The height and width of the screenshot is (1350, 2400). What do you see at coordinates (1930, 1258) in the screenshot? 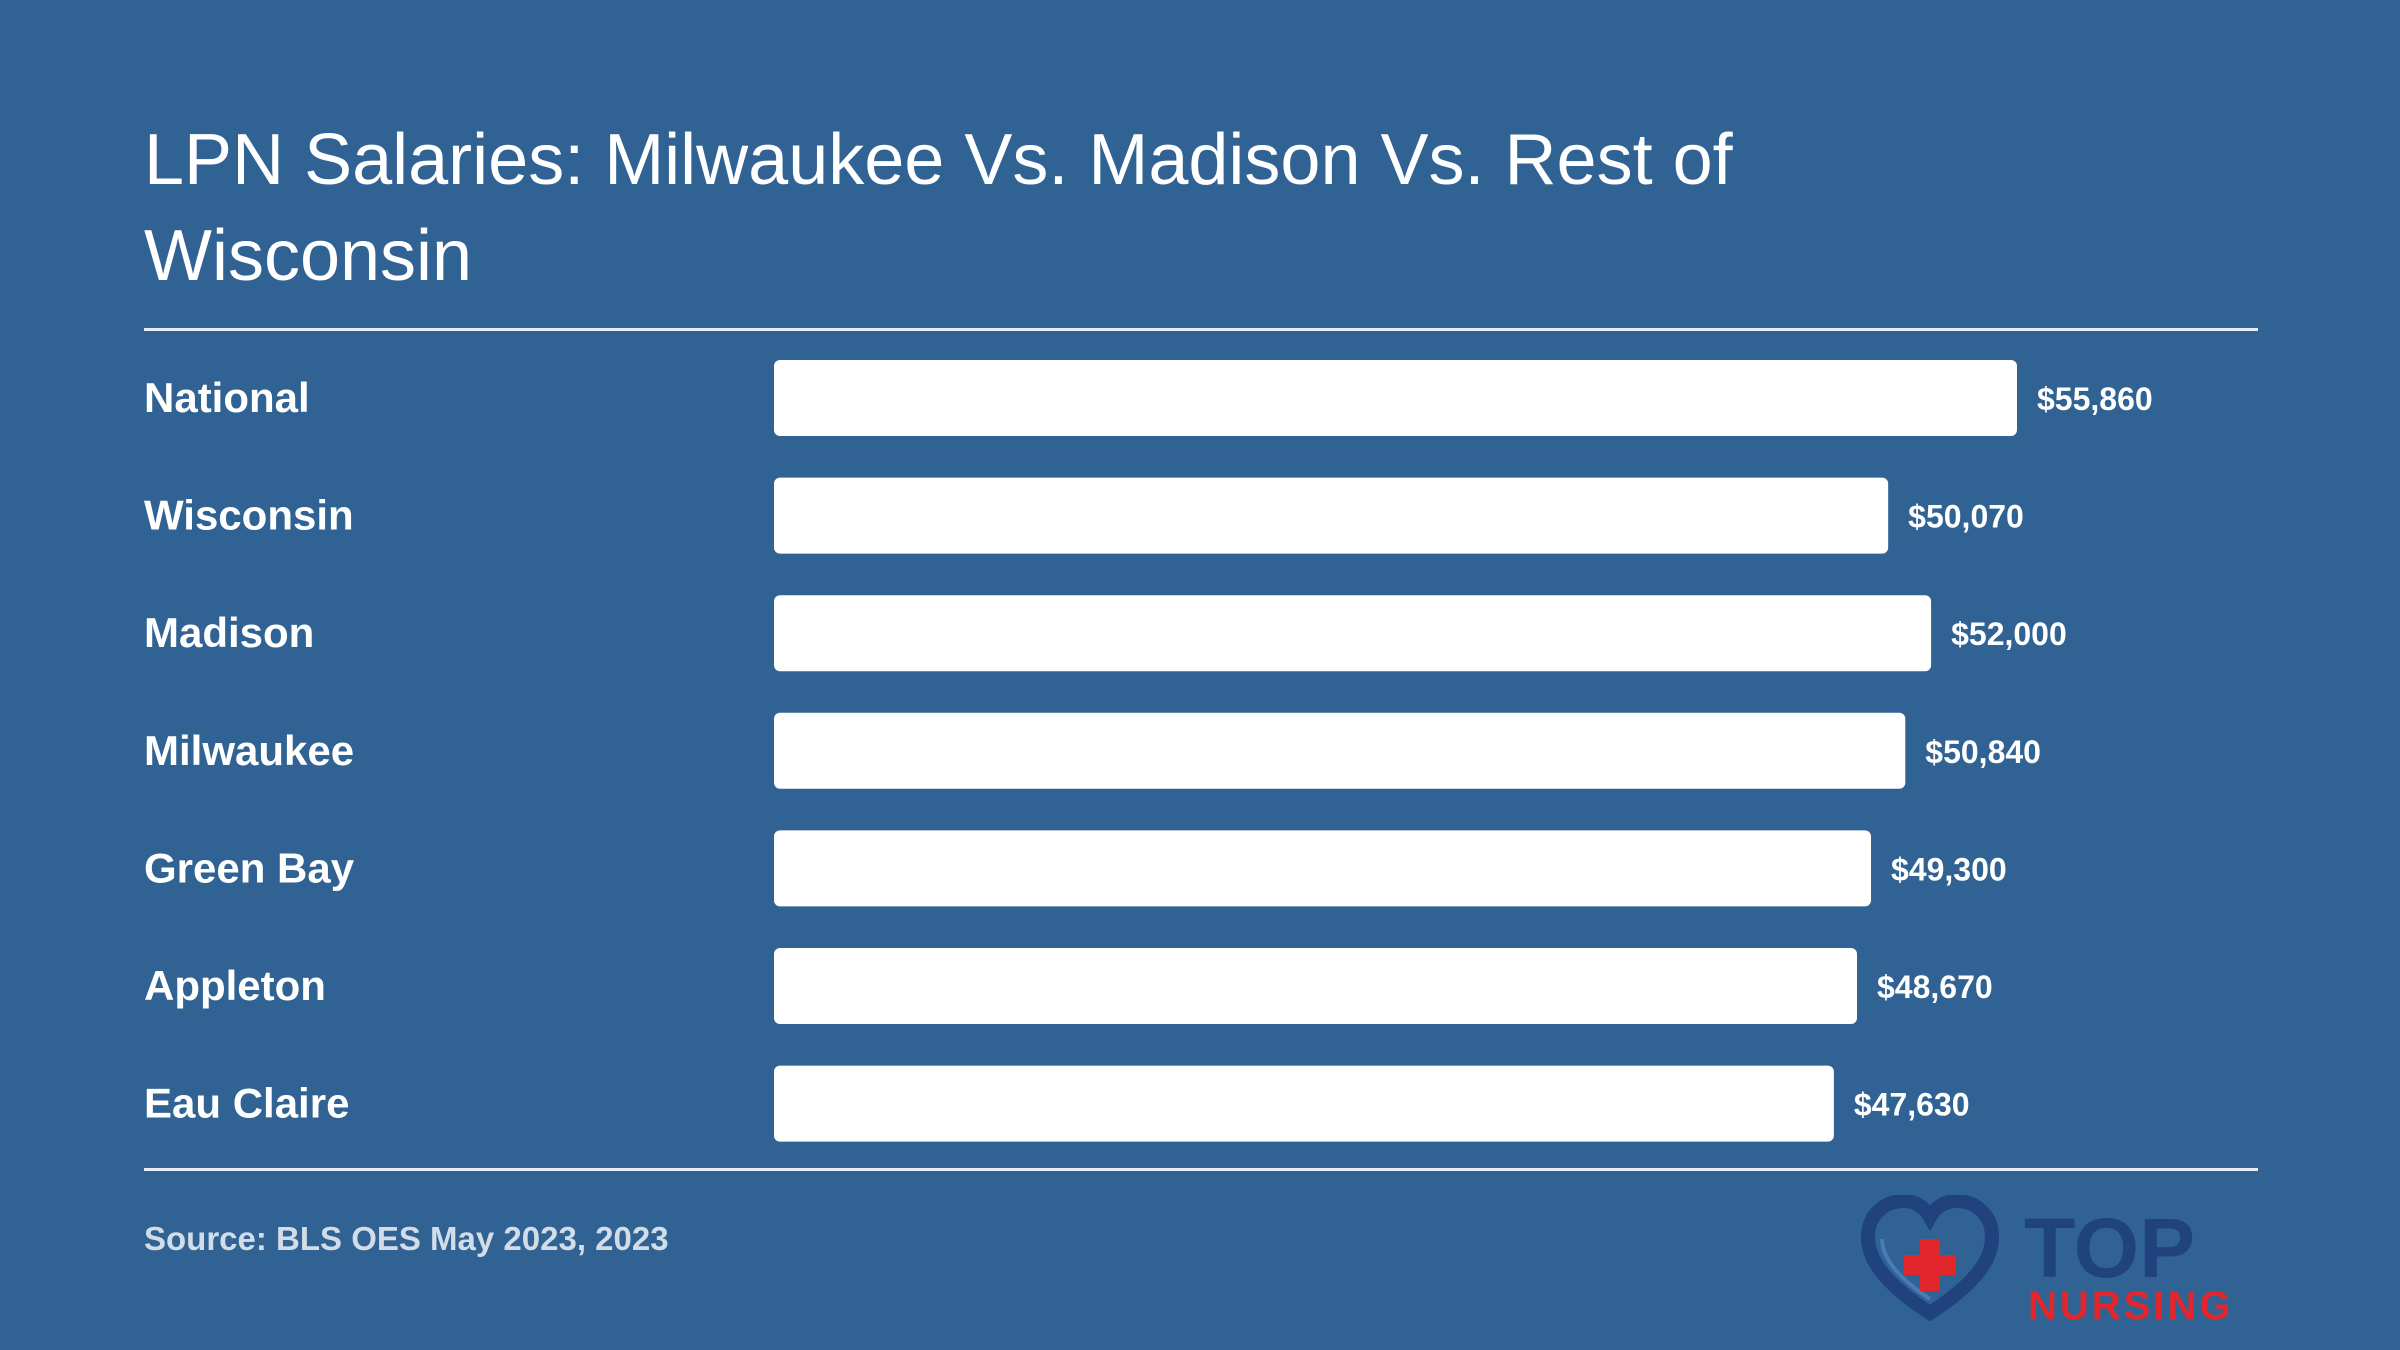
I see `heart-cross-icon` at bounding box center [1930, 1258].